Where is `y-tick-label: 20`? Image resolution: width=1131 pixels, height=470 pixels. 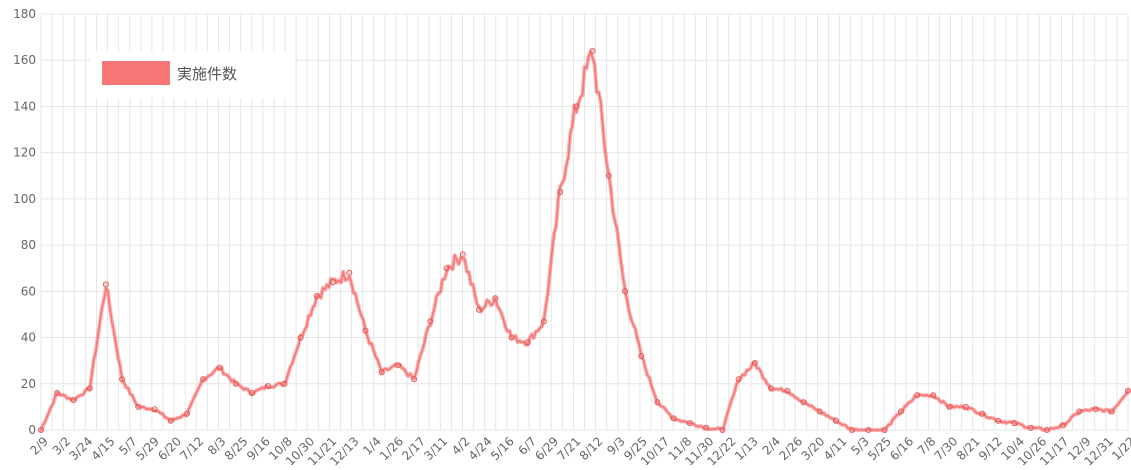 y-tick-label: 20 is located at coordinates (28, 384).